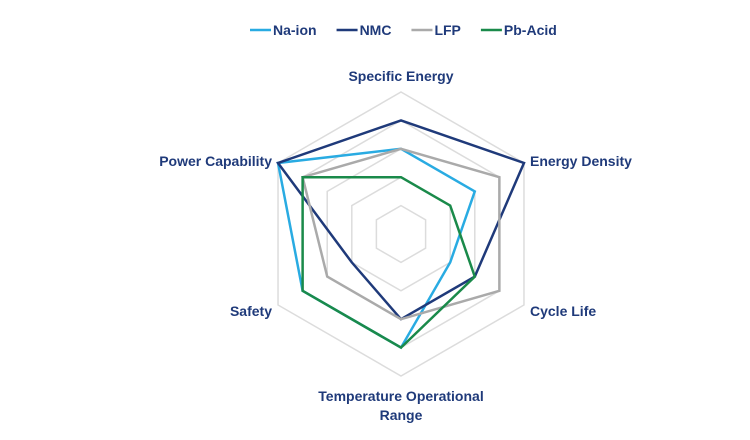  Describe the element at coordinates (215, 161) in the screenshot. I see `axis-label: Power Capability` at that location.